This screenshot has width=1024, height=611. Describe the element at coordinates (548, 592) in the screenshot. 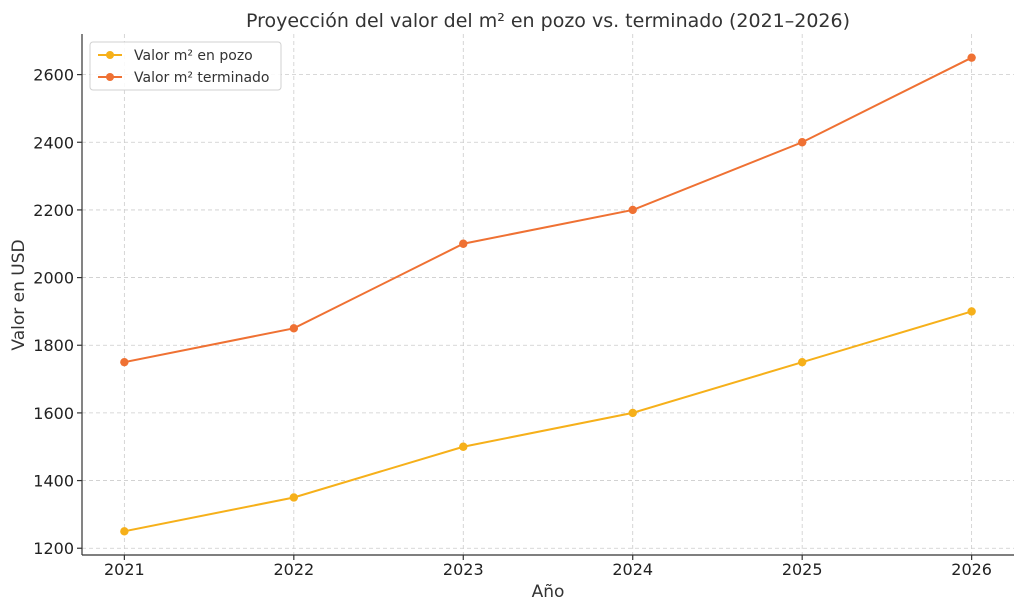

I see `x-axis-label: Año` at that location.